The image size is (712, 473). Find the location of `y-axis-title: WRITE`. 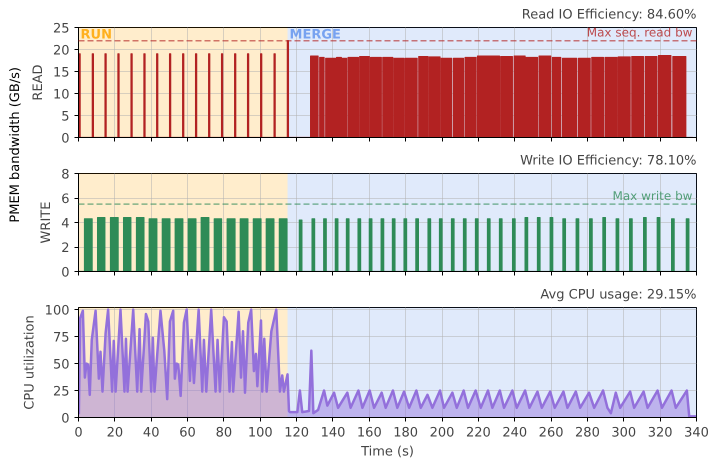

y-axis-title: WRITE is located at coordinates (46, 223).